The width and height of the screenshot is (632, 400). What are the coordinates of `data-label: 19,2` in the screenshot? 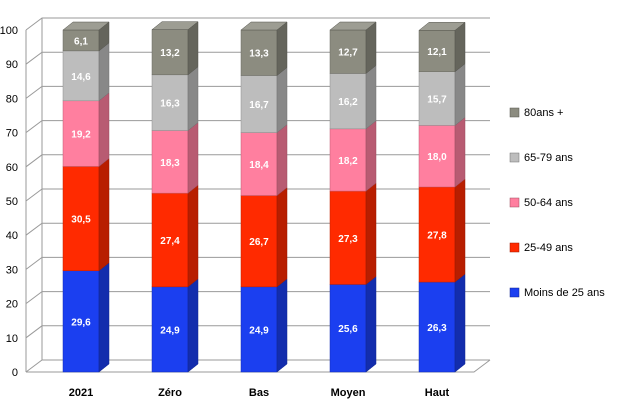 It's located at (81, 135).